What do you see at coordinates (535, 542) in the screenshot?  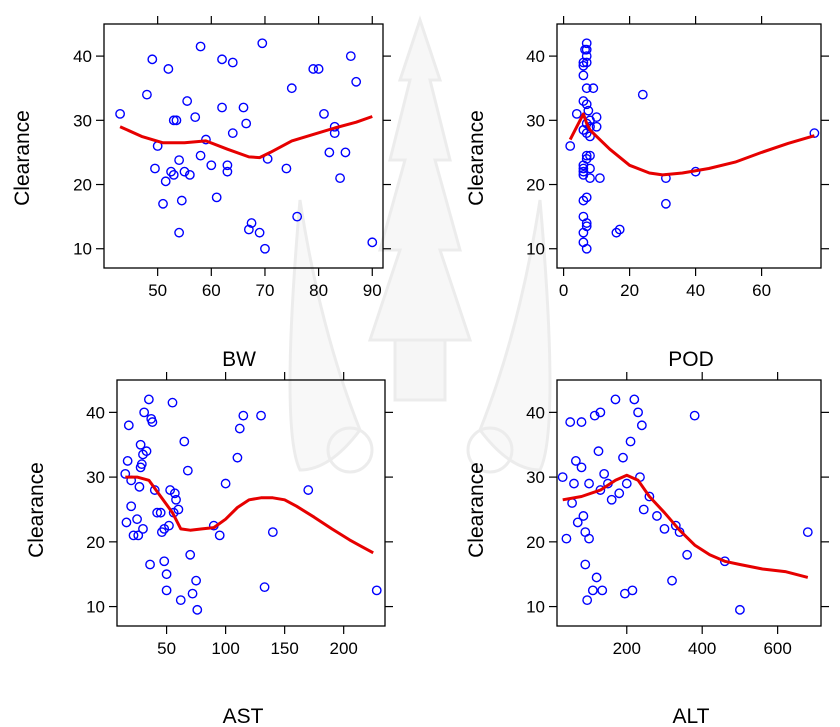 I see `alt-y-tick-label: 20` at bounding box center [535, 542].